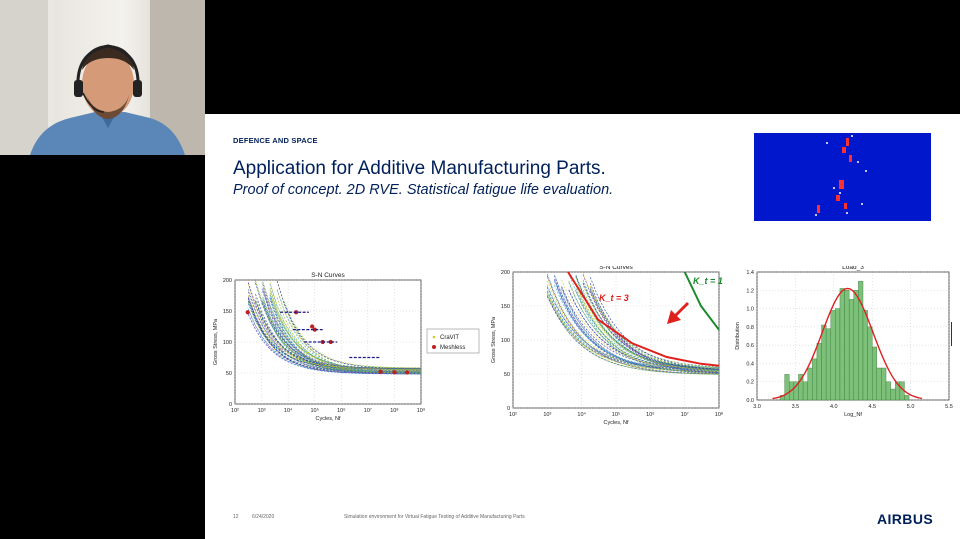  What do you see at coordinates (750, 346) in the screenshot?
I see `y-tick-label: 0.6` at bounding box center [750, 346].